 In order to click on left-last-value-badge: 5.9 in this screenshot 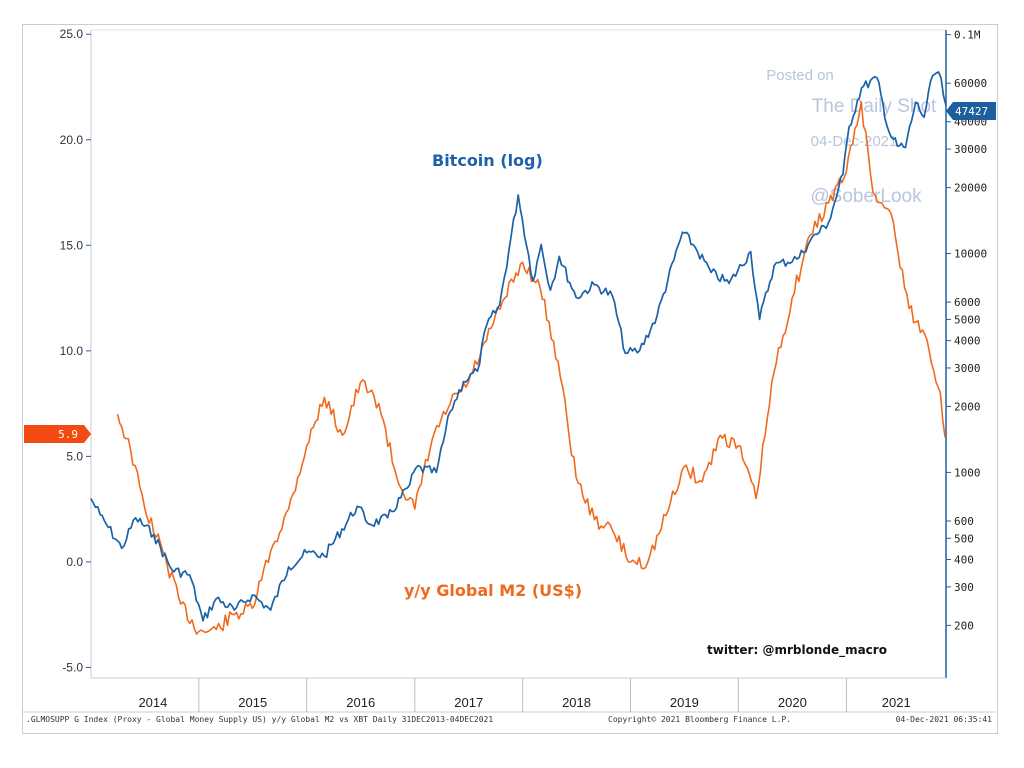, I will do `click(57, 434)`.